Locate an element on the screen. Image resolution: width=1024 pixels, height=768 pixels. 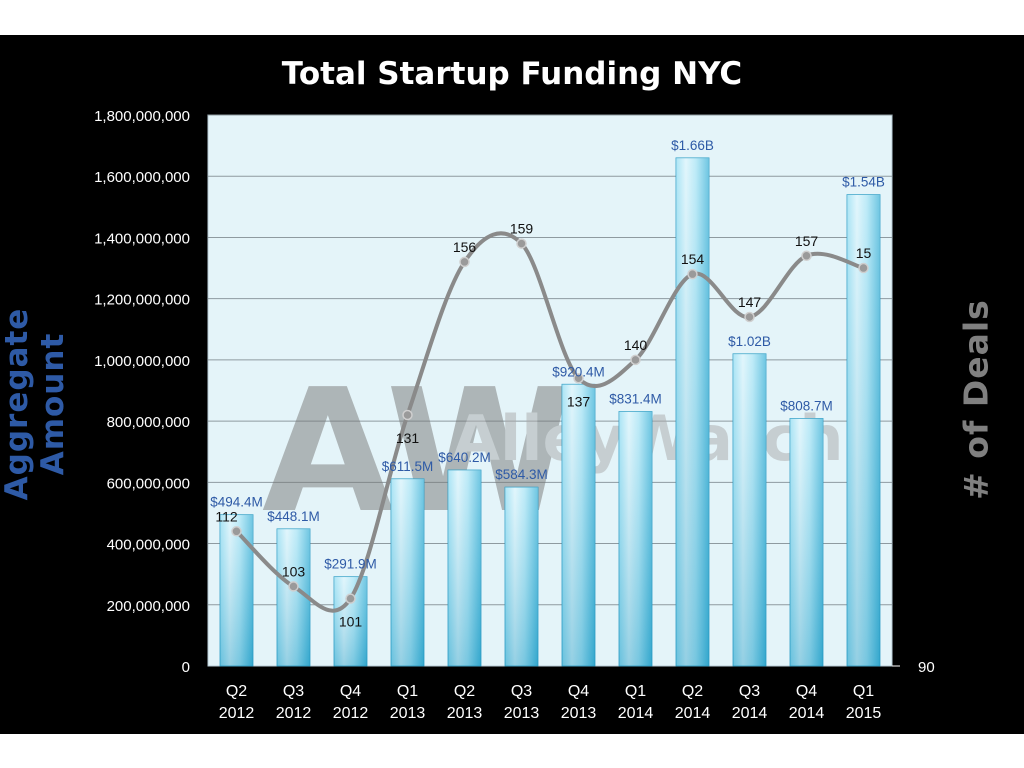
bar-value-label: $1.54B is located at coordinates (863, 182).